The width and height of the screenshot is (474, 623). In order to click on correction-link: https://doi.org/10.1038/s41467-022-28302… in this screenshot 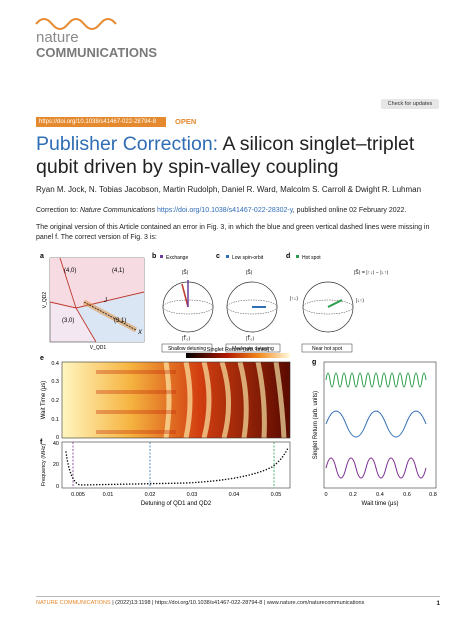, I will do `click(225, 210)`.